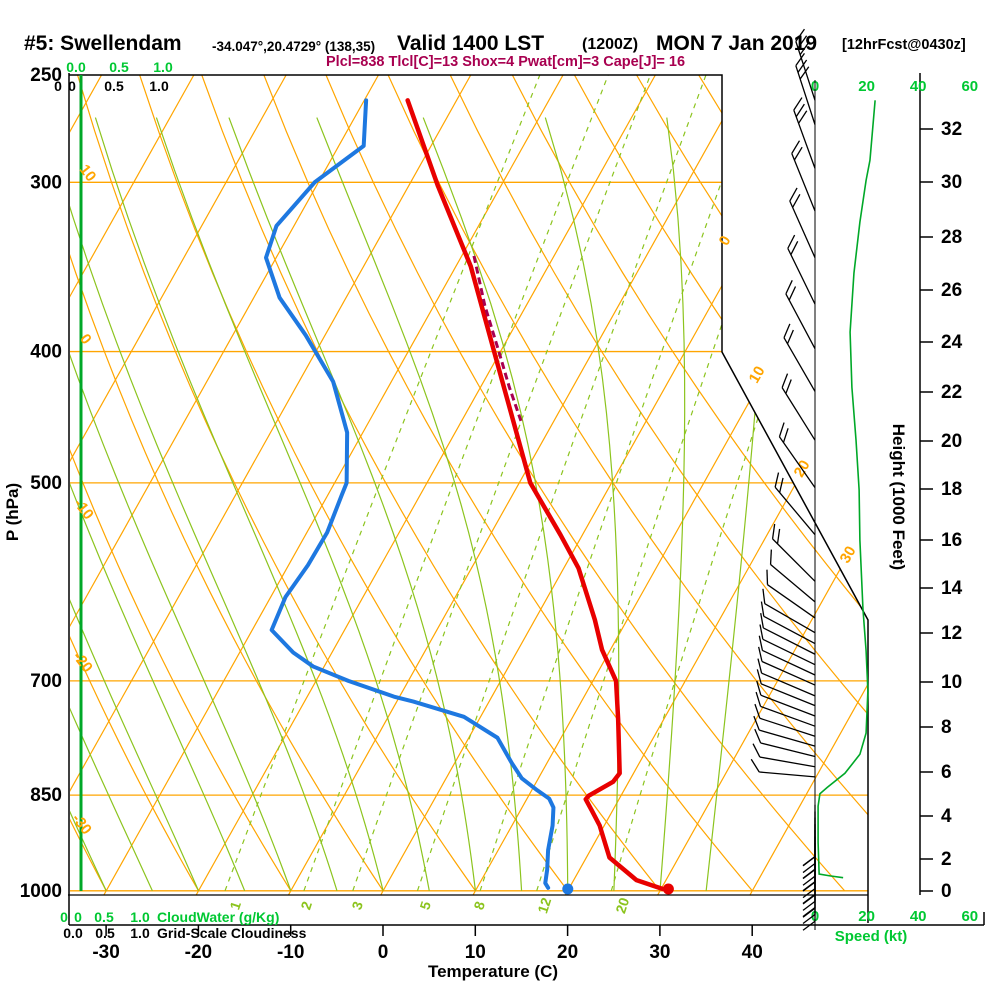  What do you see at coordinates (951, 441) in the screenshot?
I see `height-tick-label: 20` at bounding box center [951, 441].